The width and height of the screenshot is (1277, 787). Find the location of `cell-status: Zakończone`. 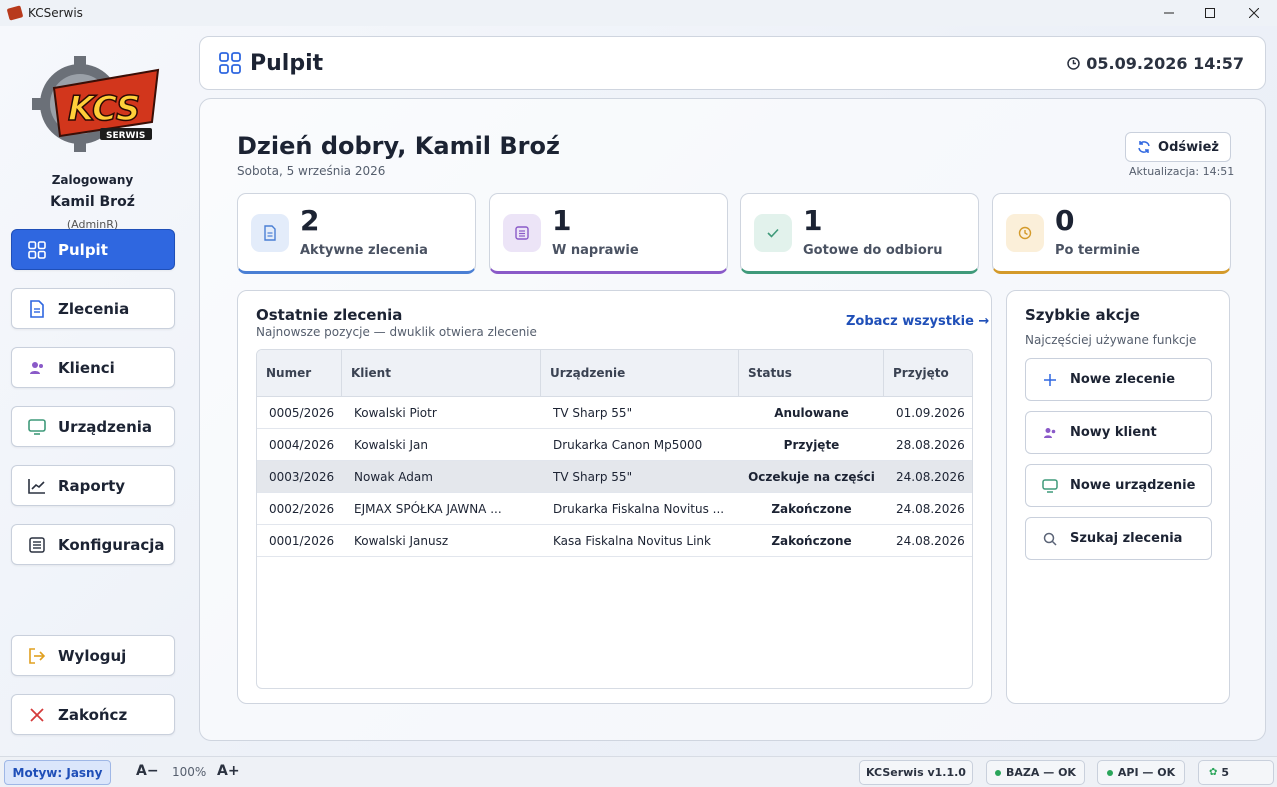

cell-status: Zakończone is located at coordinates (811, 509).